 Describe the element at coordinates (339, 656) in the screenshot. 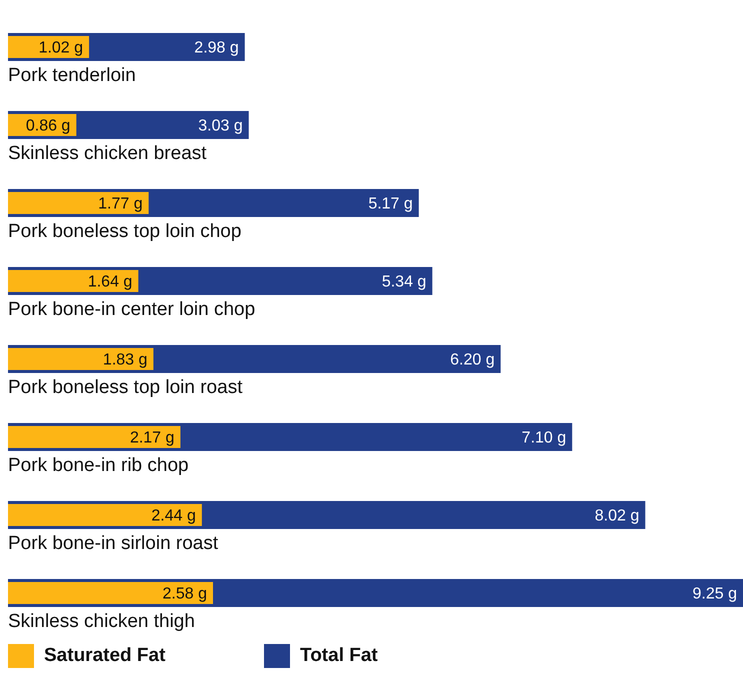

I see `legend-label: Total Fat` at that location.